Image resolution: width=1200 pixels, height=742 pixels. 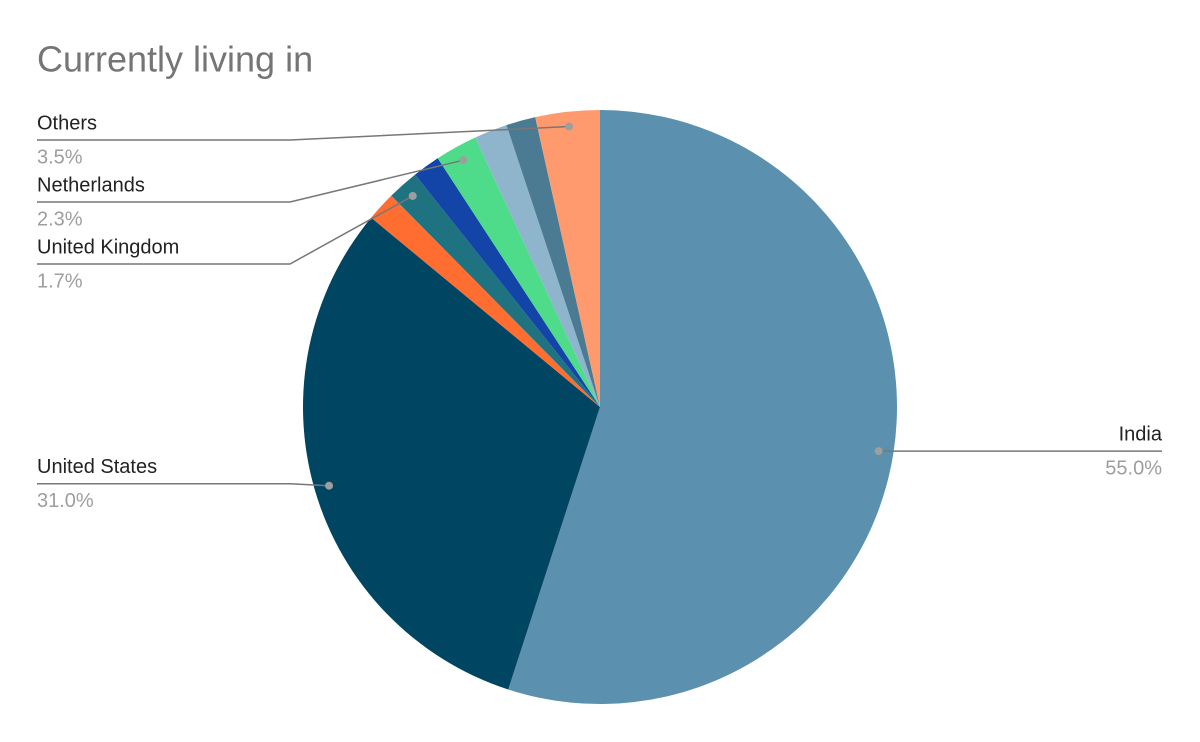 What do you see at coordinates (65, 501) in the screenshot?
I see `slice-value-label: 31.0%` at bounding box center [65, 501].